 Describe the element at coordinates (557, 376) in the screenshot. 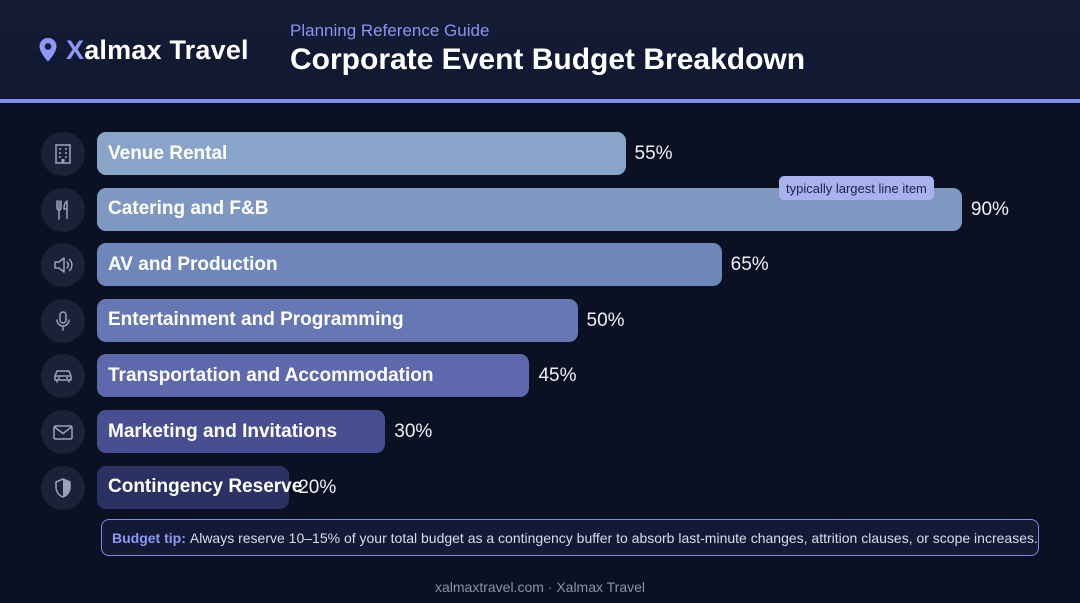

I see `data-label: 45%` at that location.